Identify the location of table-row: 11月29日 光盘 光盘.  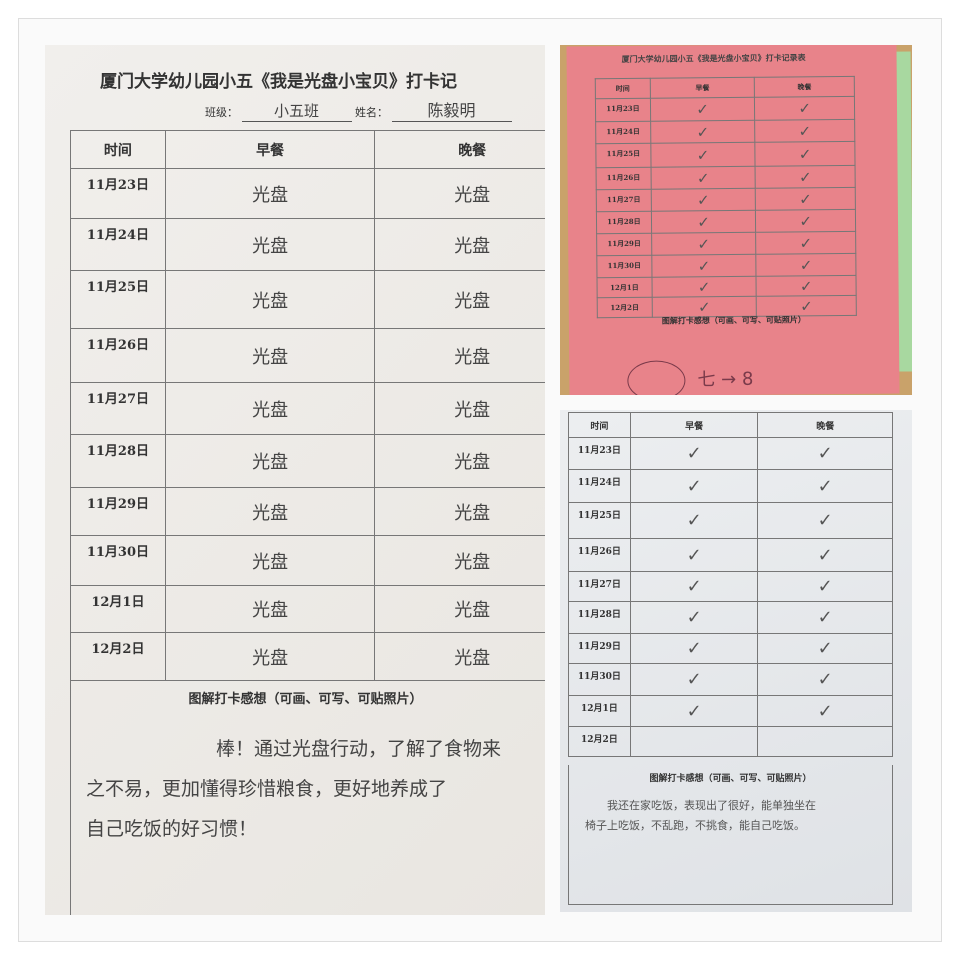
(307, 511).